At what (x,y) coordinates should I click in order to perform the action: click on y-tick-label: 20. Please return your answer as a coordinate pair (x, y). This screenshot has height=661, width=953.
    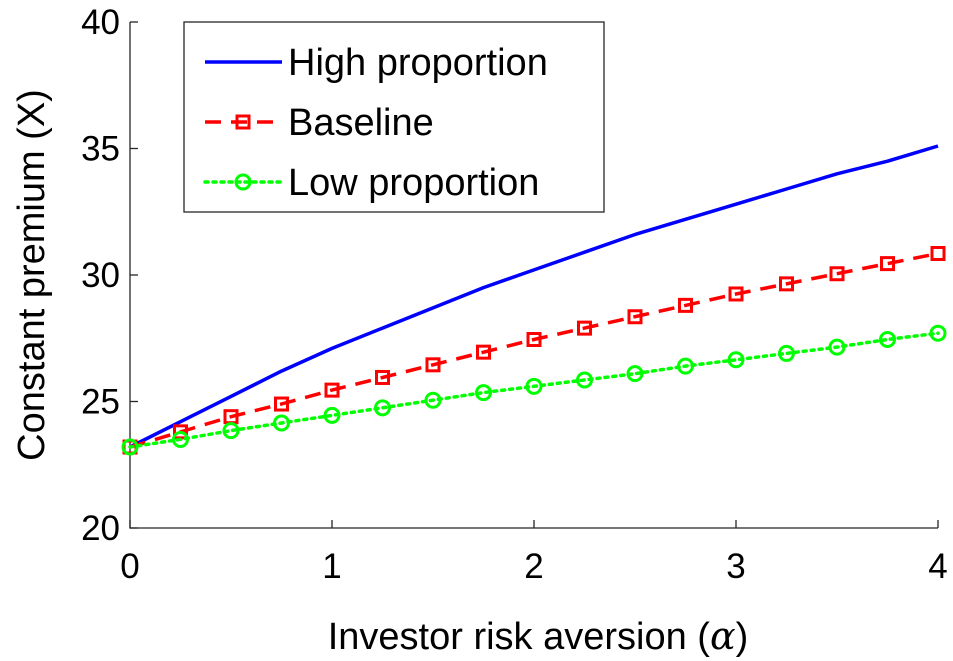
    Looking at the image, I should click on (100, 528).